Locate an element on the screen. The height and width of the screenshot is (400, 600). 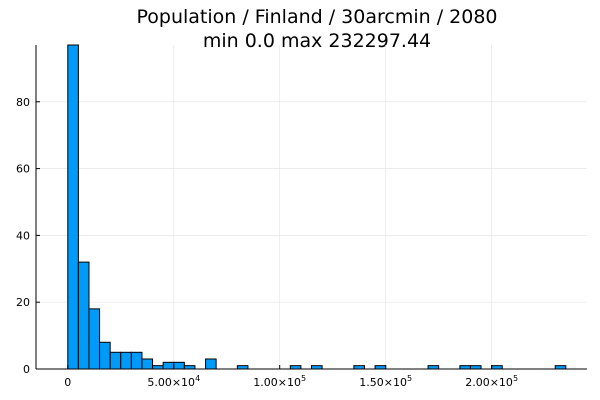
x-tick-label: 0 is located at coordinates (67, 382).